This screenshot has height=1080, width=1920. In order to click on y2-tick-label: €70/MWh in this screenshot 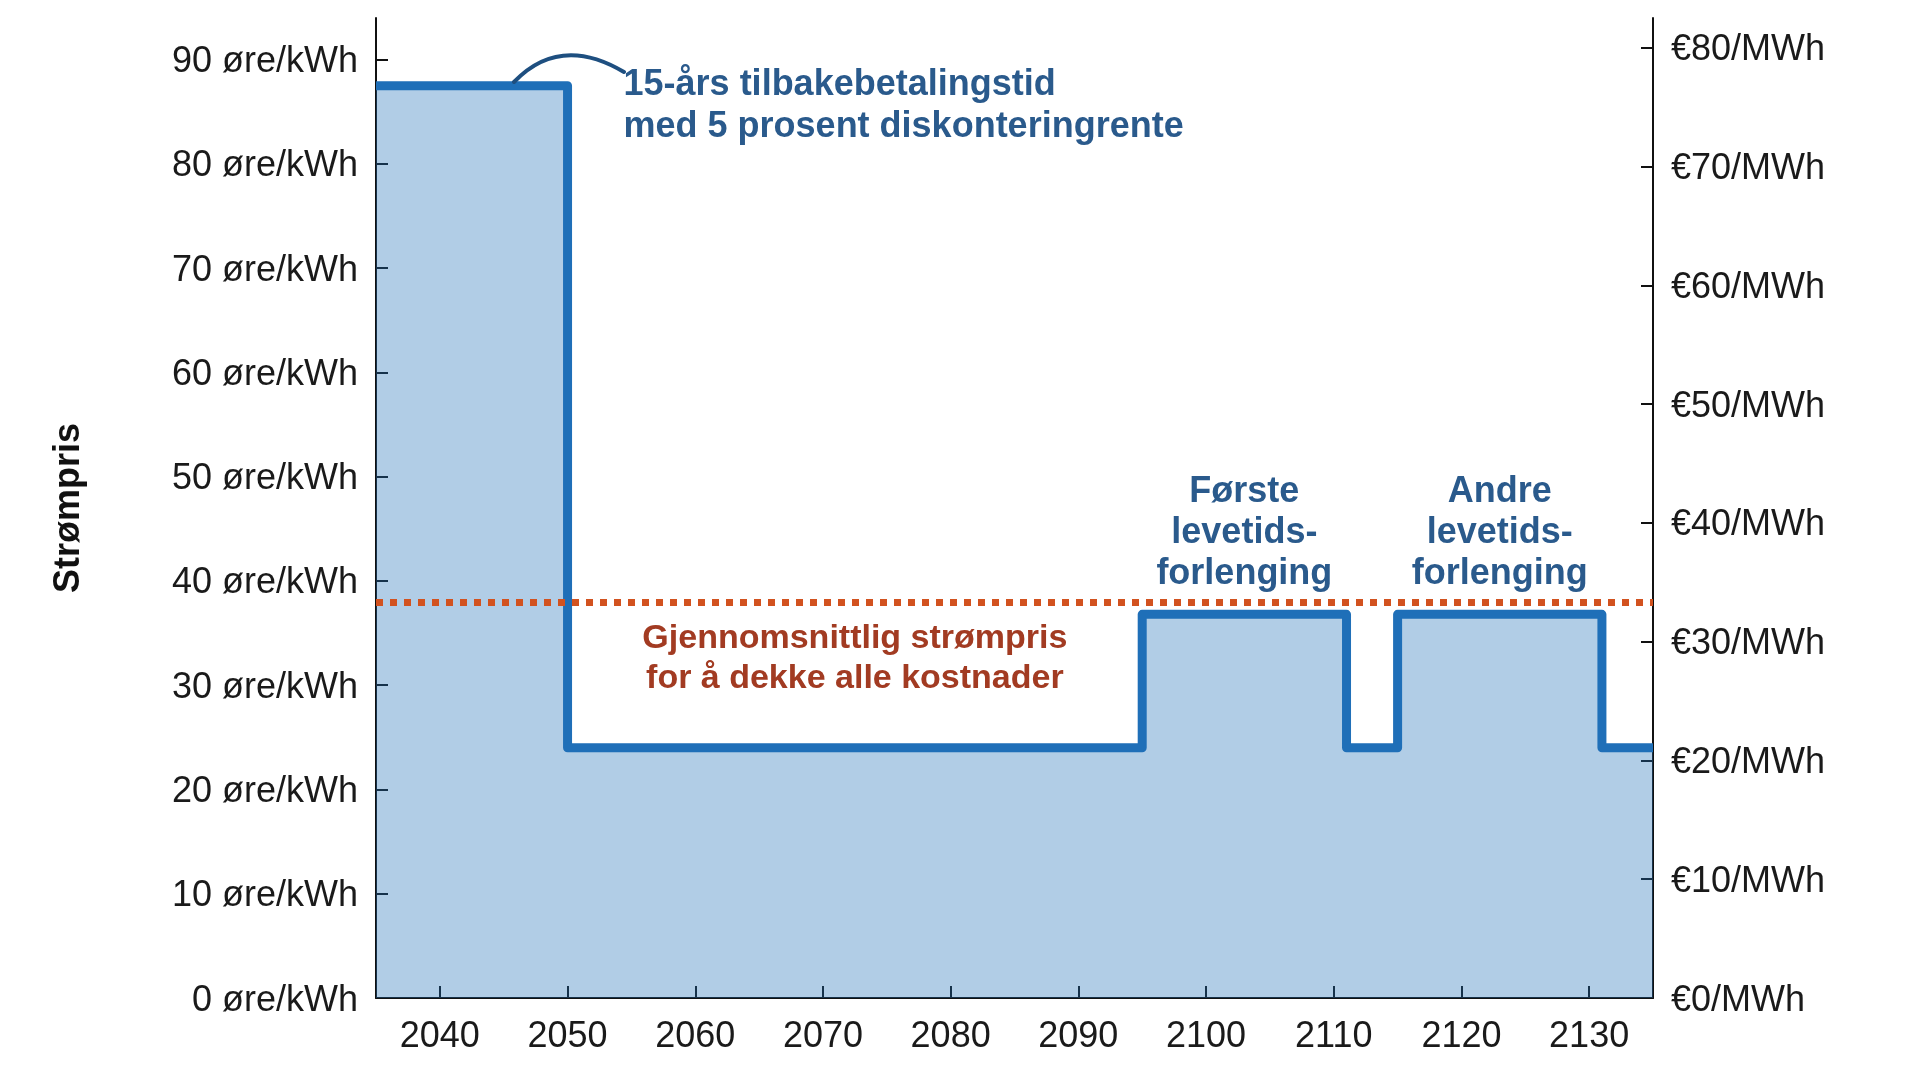, I will do `click(1748, 166)`.